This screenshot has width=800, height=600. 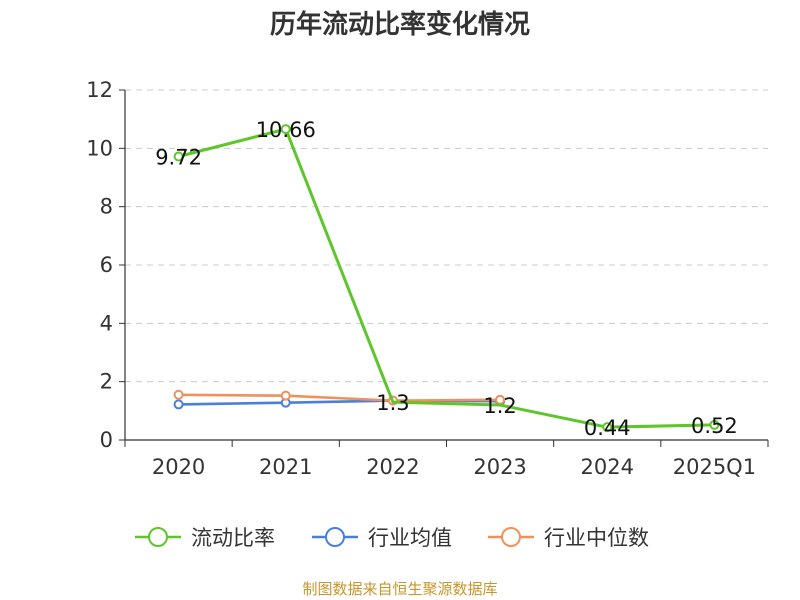 I want to click on legend-label: 流动比率, so click(x=233, y=538).